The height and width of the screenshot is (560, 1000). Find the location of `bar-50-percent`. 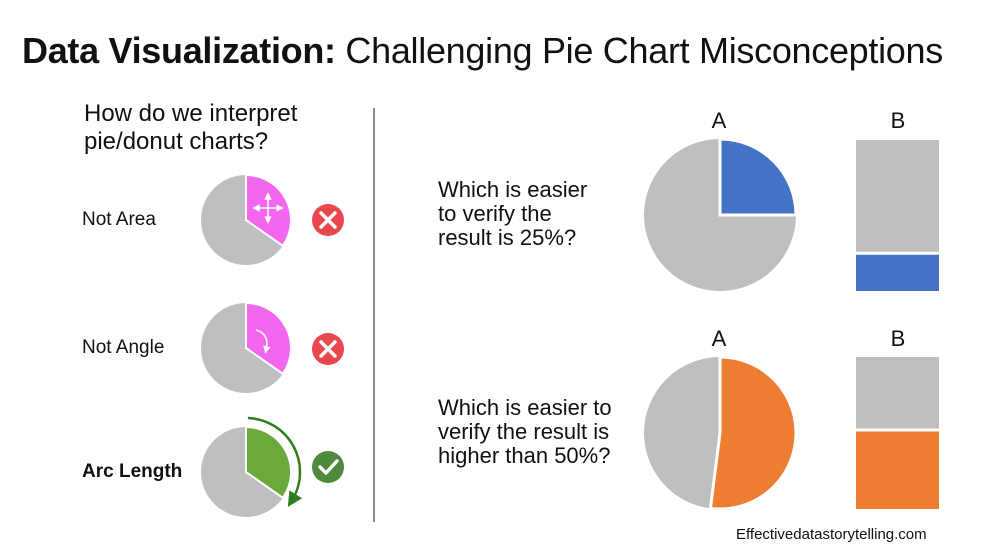

bar-50-percent is located at coordinates (897, 433).